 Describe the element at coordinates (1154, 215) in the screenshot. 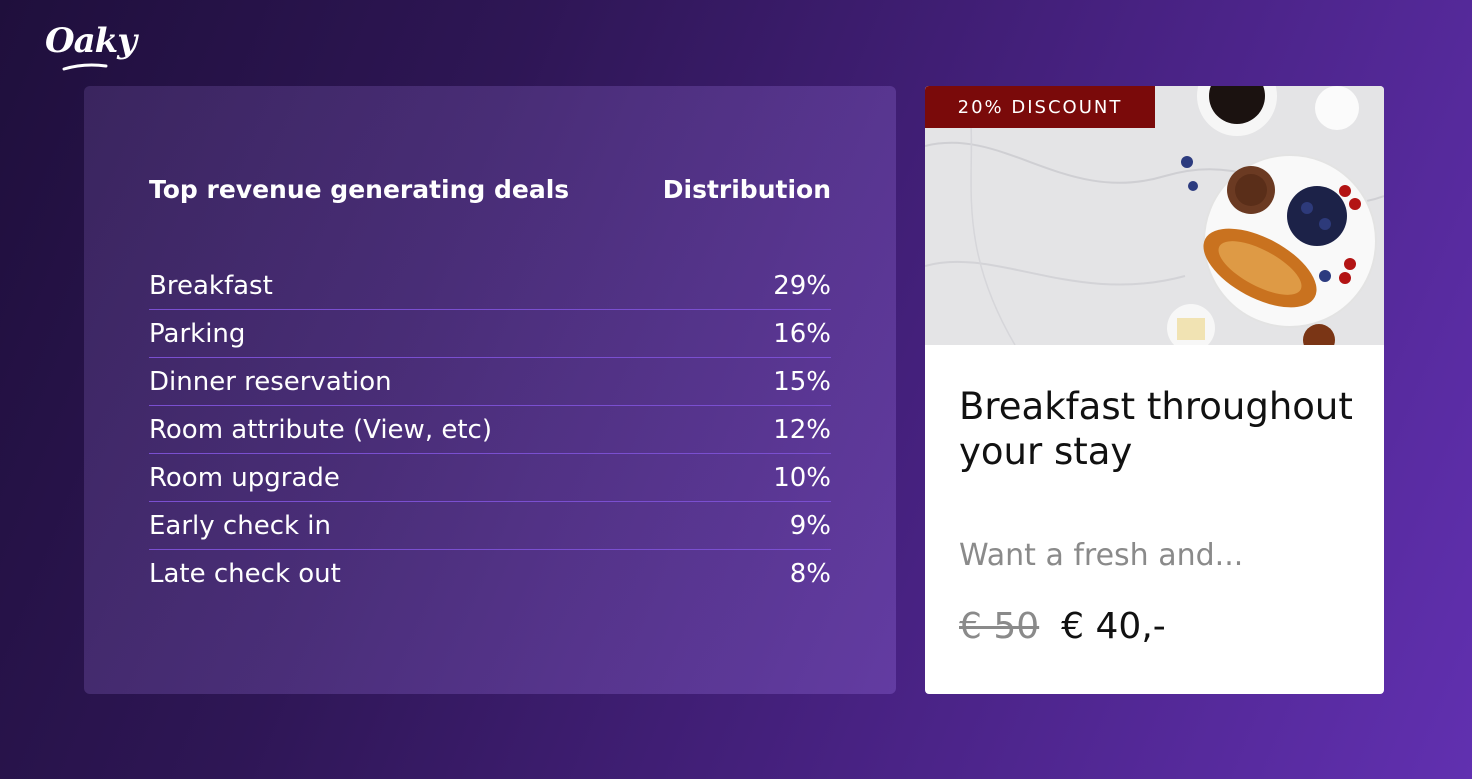

I see `breakfast-photo` at that location.